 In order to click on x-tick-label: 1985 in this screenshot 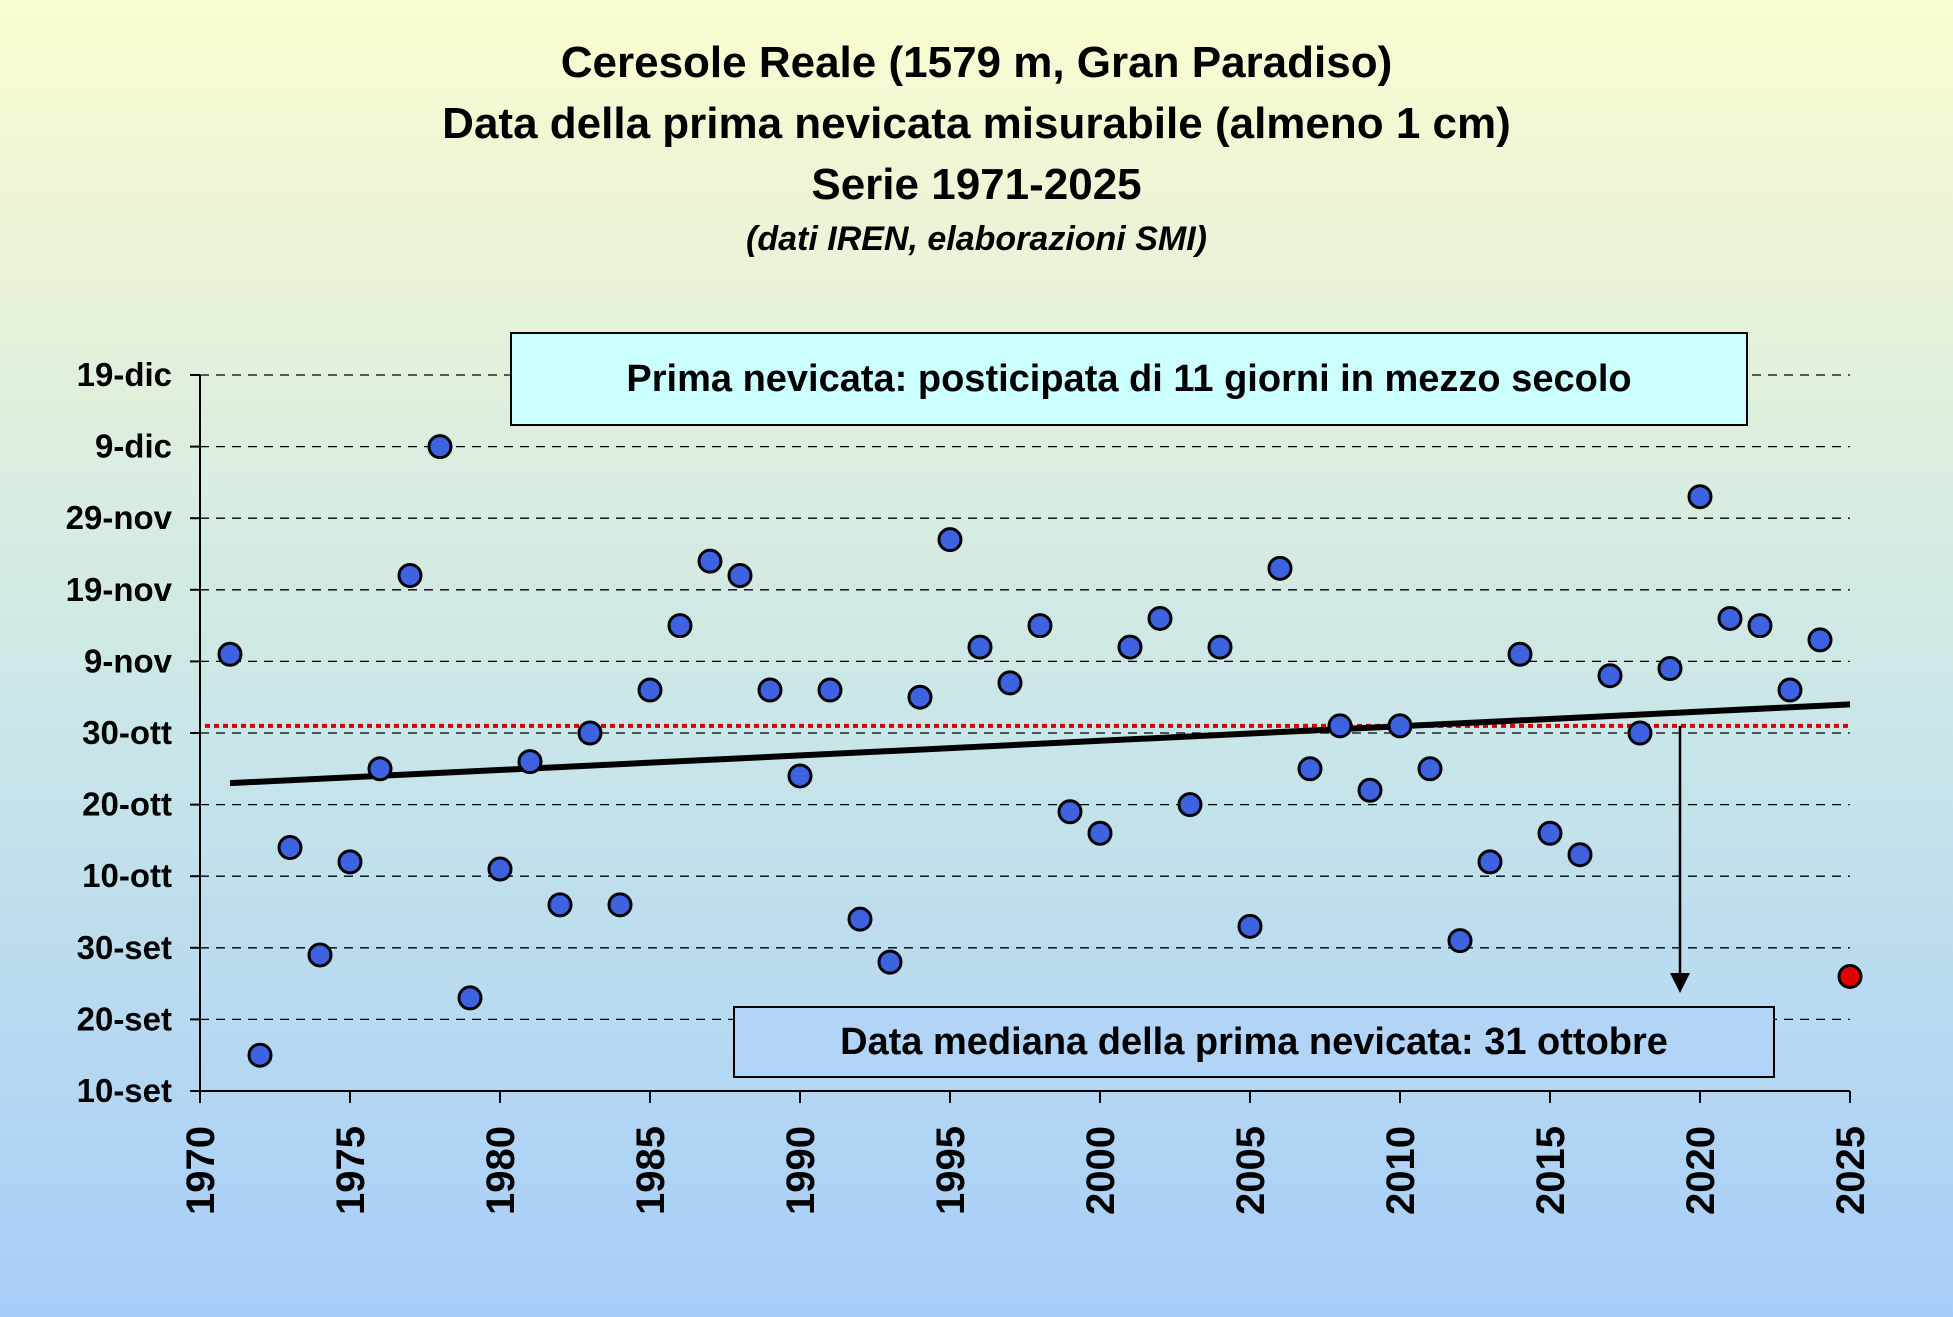, I will do `click(651, 1170)`.